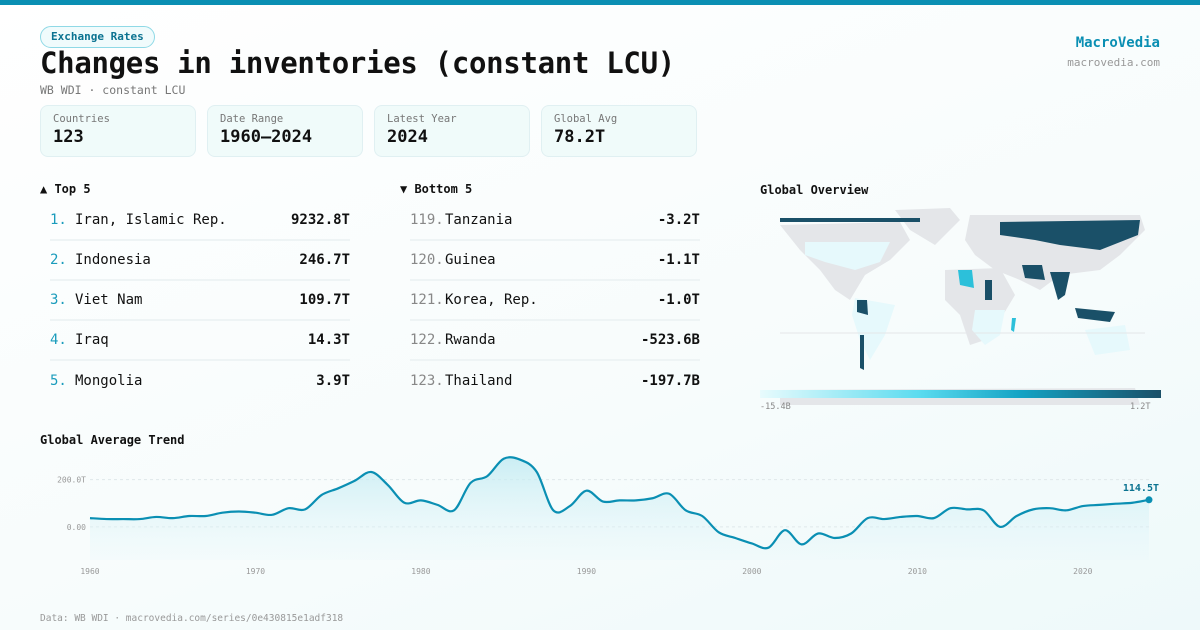 Image resolution: width=1200 pixels, height=630 pixels. Describe the element at coordinates (988, 290) in the screenshot. I see `map-chad` at that location.